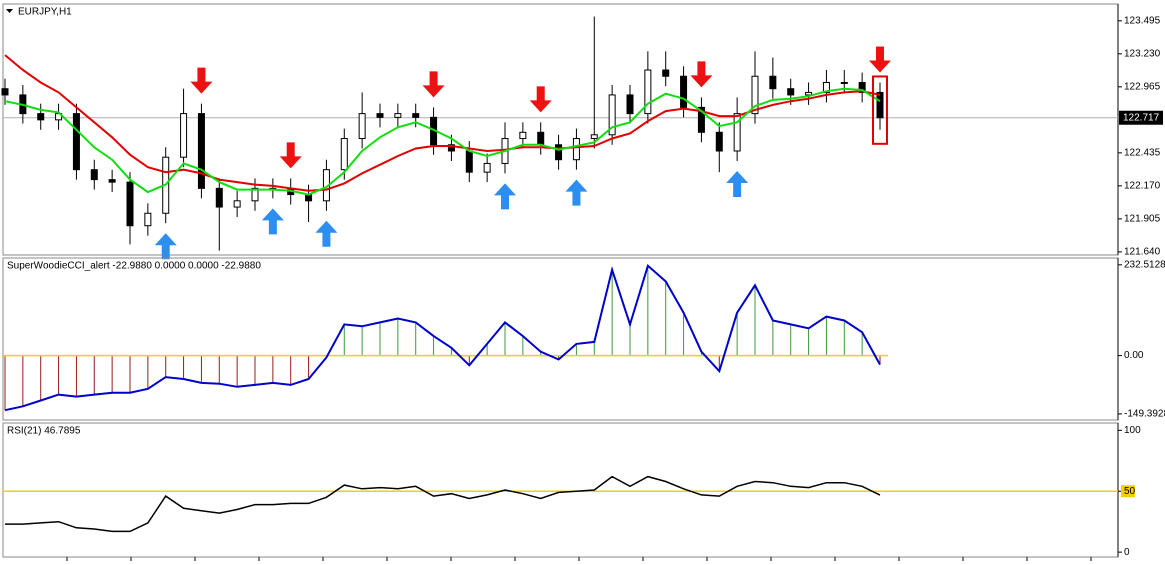 Image resolution: width=1165 pixels, height=565 pixels. Describe the element at coordinates (1144, 264) in the screenshot. I see `y-tick-label: 232.5128` at that location.